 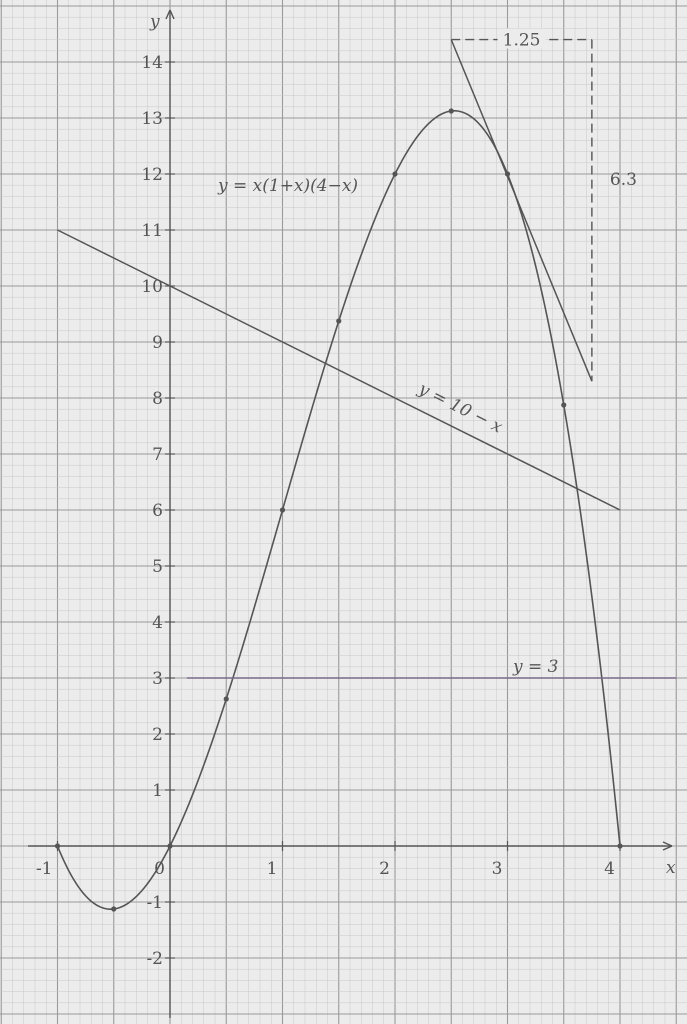 What do you see at coordinates (623, 180) in the screenshot?
I see `tangent-rise-label: 6.3` at bounding box center [623, 180].